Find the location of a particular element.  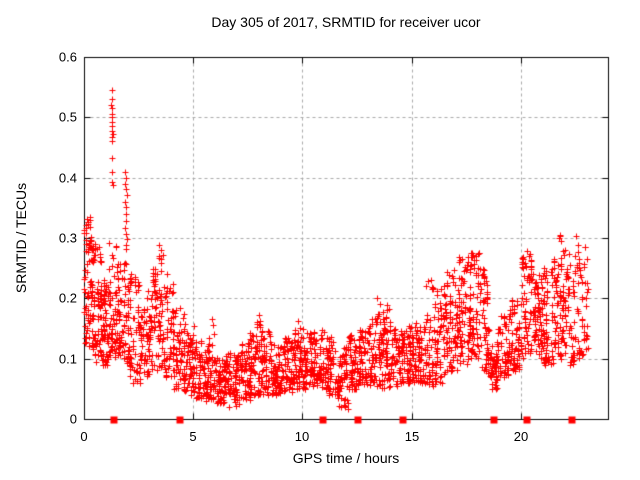

x-tick-label: 5 is located at coordinates (193, 436).